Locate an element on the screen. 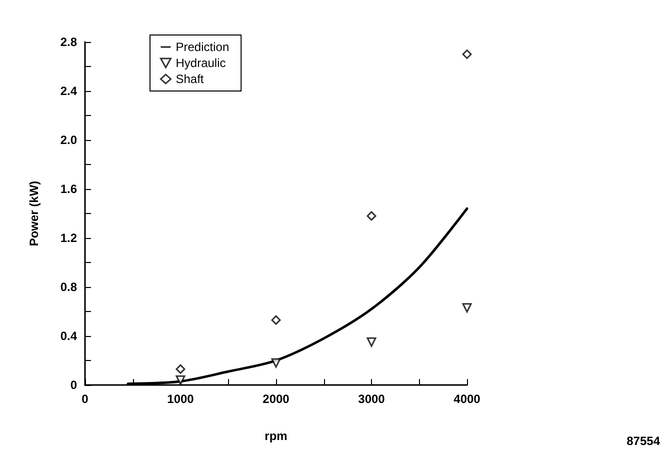 This screenshot has width=672, height=459. y-tick-label: 2.0 is located at coordinates (69, 140).